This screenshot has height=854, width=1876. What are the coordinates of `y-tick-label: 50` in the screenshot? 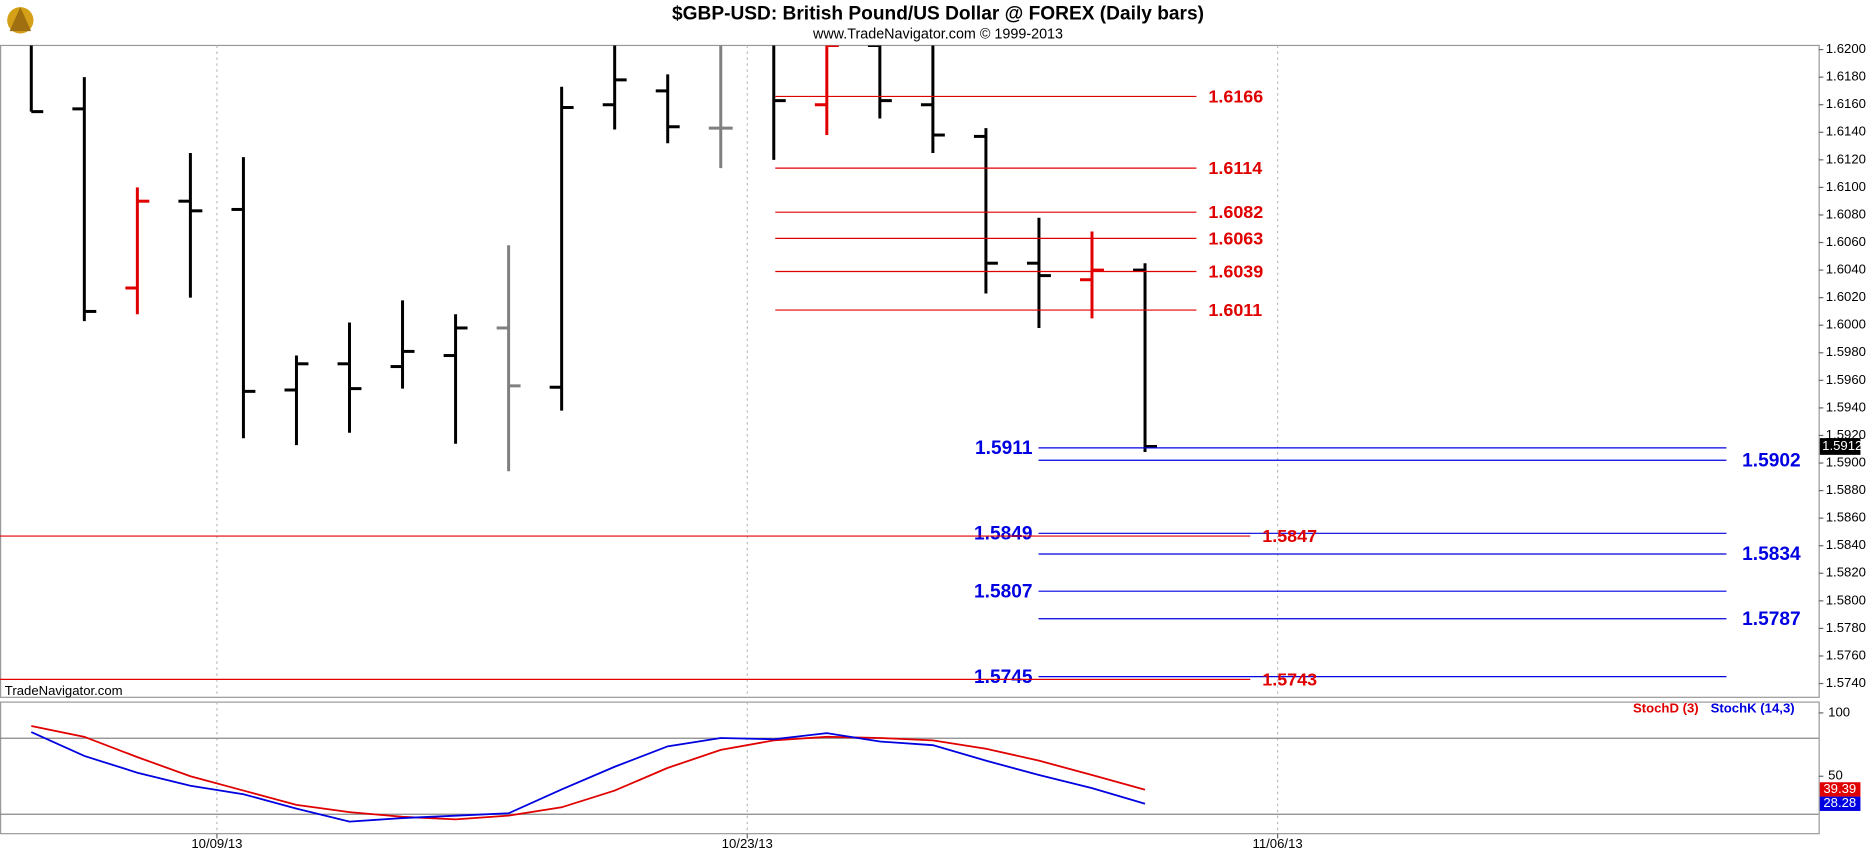 It's located at (1835, 775).